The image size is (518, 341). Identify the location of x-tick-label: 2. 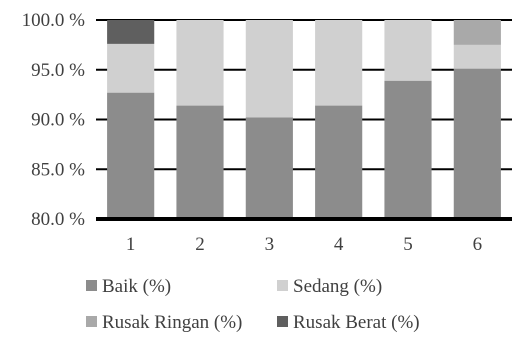
(200, 244).